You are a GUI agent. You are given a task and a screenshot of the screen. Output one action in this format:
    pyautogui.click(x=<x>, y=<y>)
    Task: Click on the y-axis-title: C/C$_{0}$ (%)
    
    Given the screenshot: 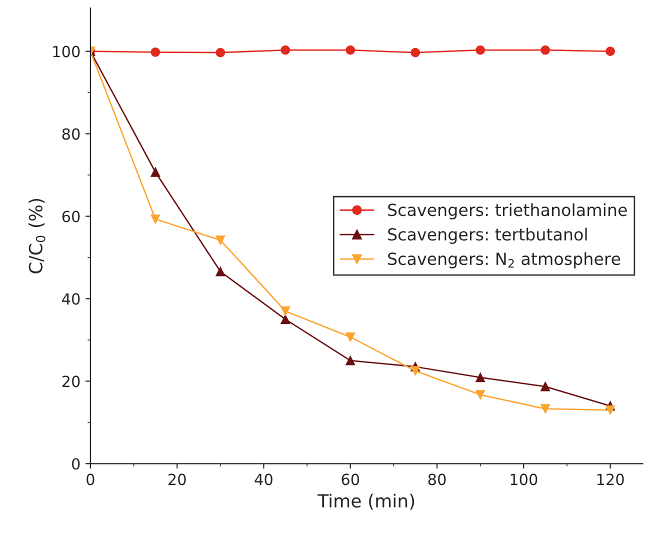 What is the action you would take?
    pyautogui.click(x=37, y=236)
    